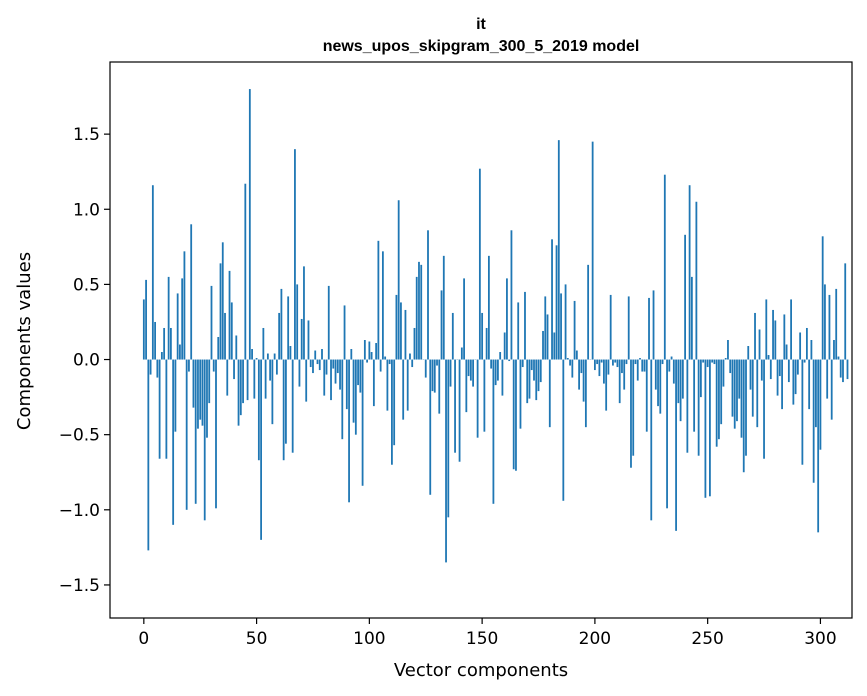 This screenshot has height=696, width=867. I want to click on y-tick-label: −1.0, so click(79, 511).